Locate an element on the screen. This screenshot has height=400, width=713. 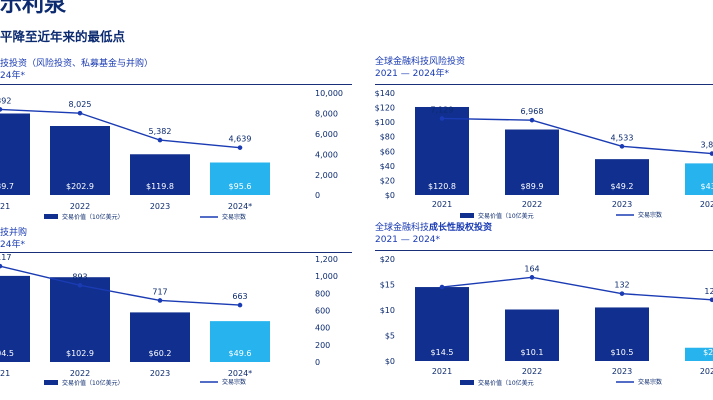
panel-title-fintech-growth: 全球金融科技成长性股权投资 2021 — 2024* is located at coordinates (434, 234).